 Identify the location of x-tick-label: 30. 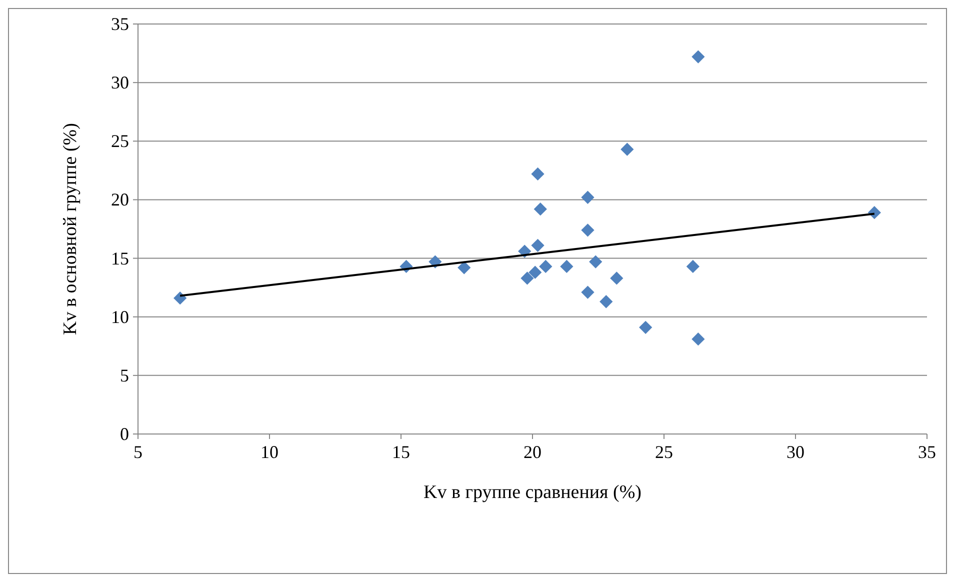
(795, 452).